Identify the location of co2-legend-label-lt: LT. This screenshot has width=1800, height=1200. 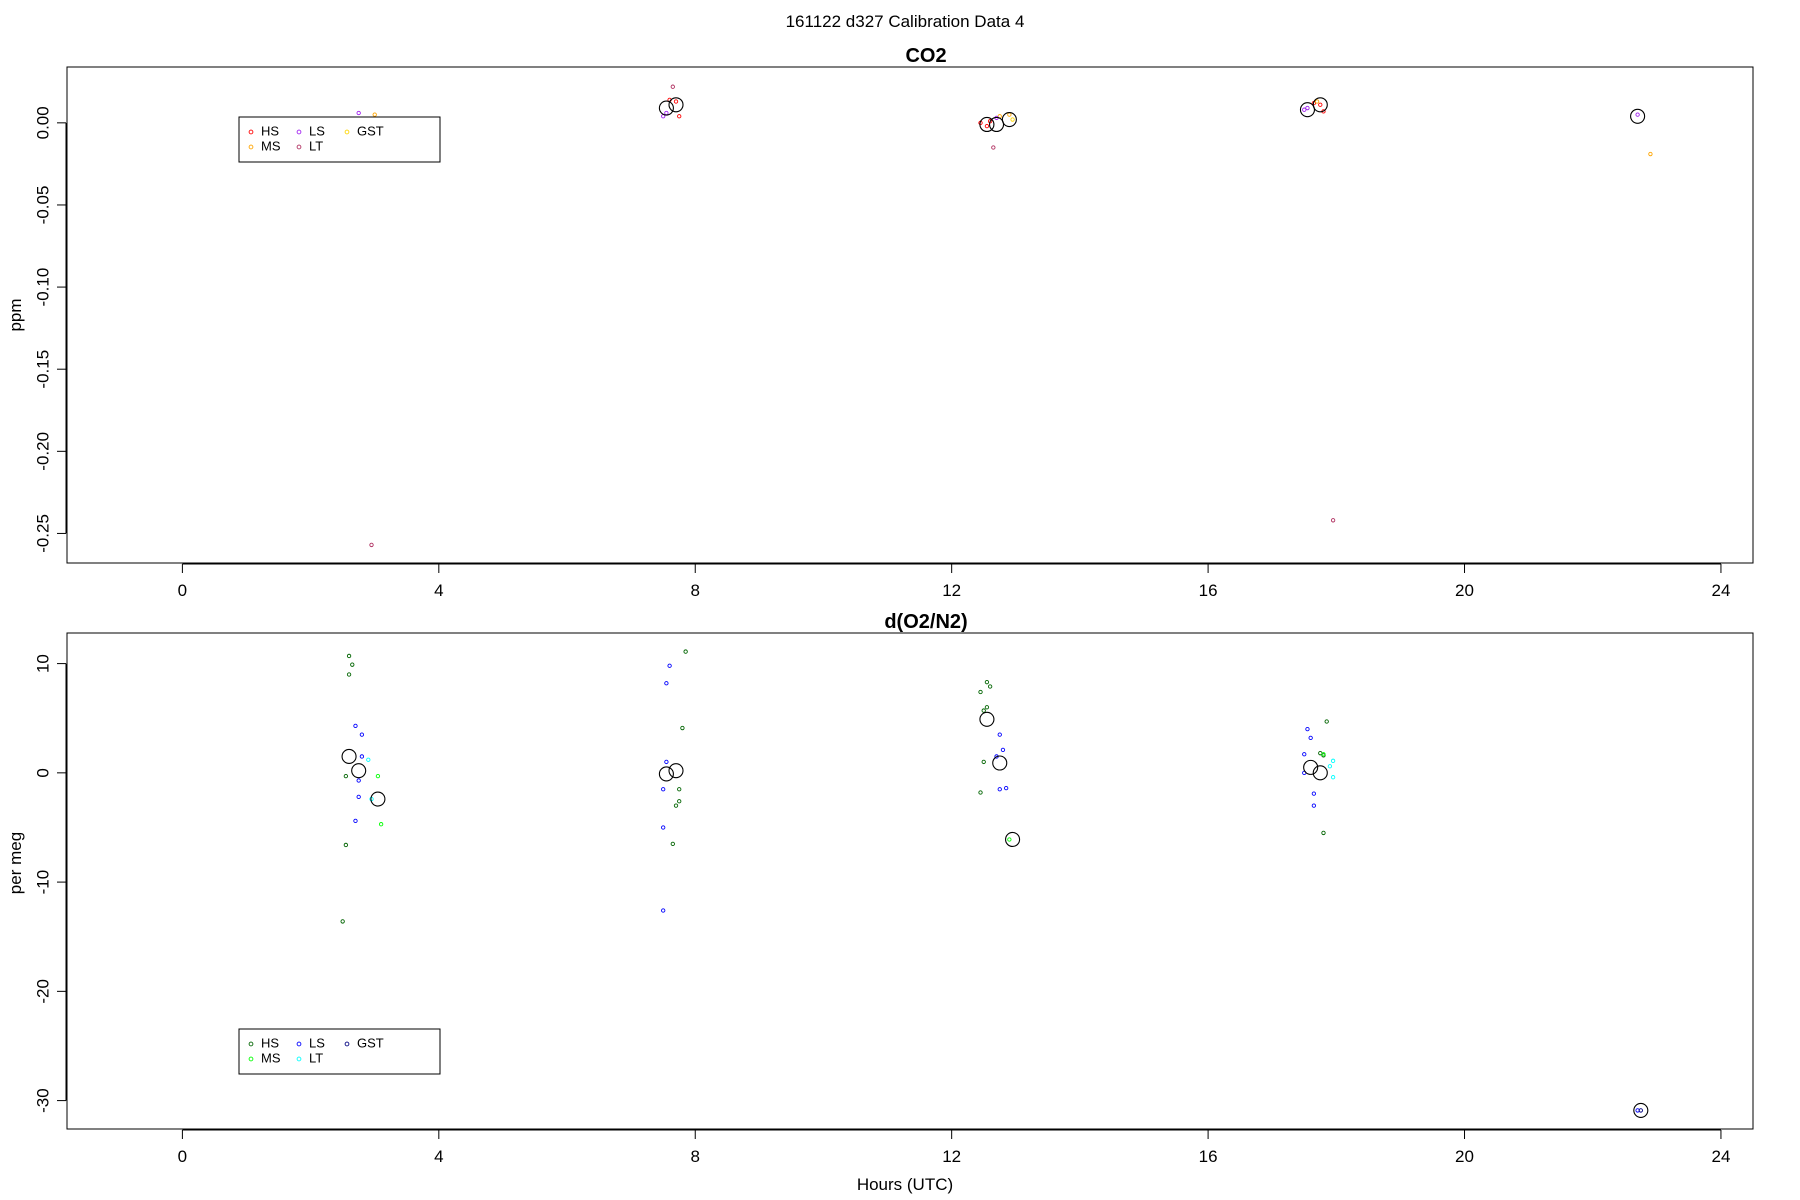
(316, 145).